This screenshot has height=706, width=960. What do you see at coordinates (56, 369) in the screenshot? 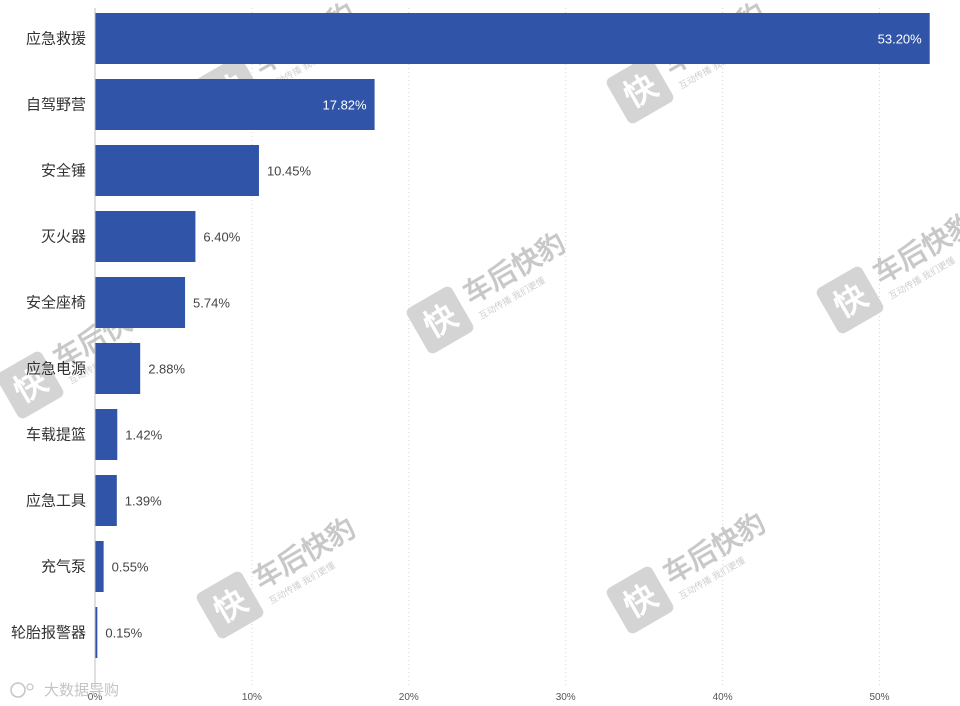
I see `category-label: 应急电源` at bounding box center [56, 369].